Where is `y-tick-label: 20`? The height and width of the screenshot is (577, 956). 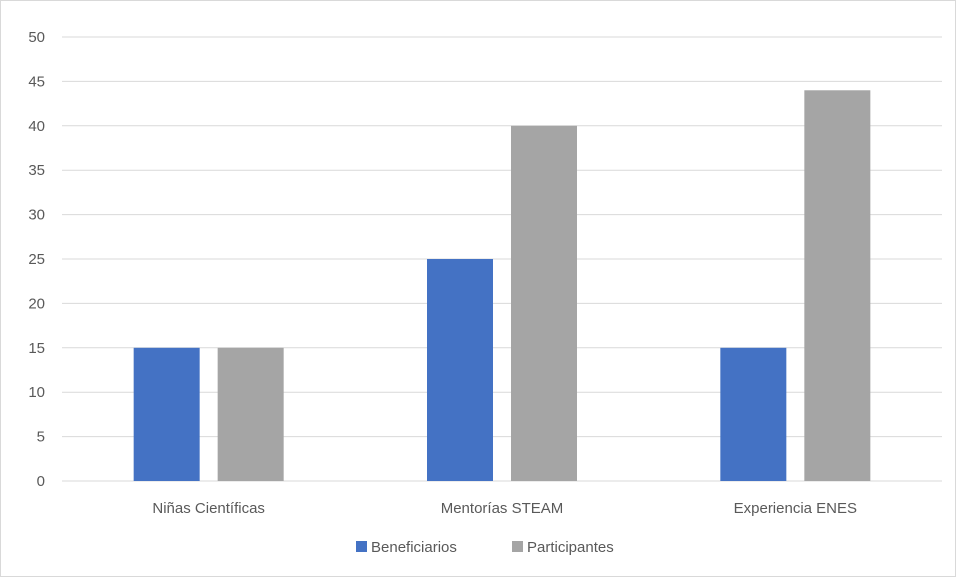
y-tick-label: 20 is located at coordinates (36, 303).